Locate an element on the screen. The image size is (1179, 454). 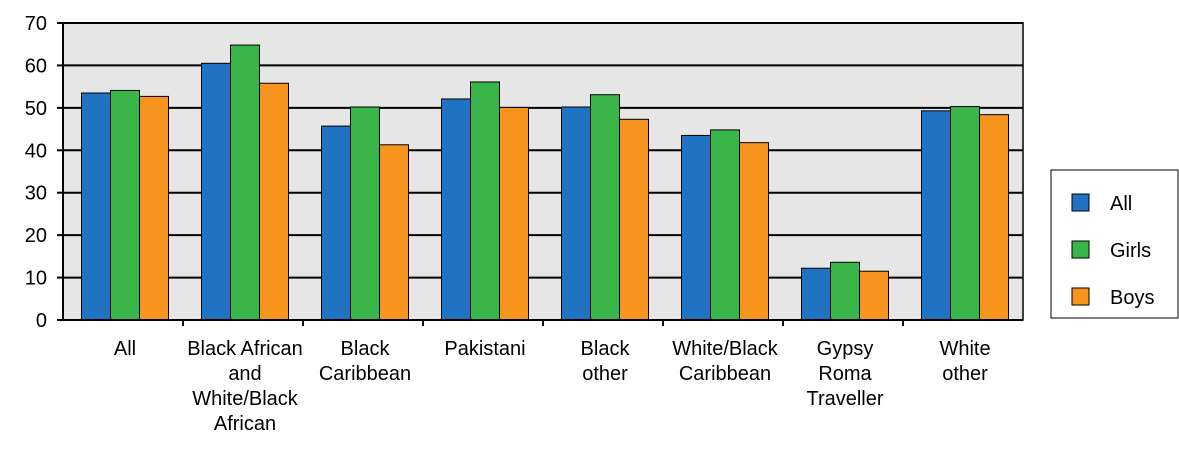
x-category-label-6: Gypsy Roma Traveller is located at coordinates (844, 374).